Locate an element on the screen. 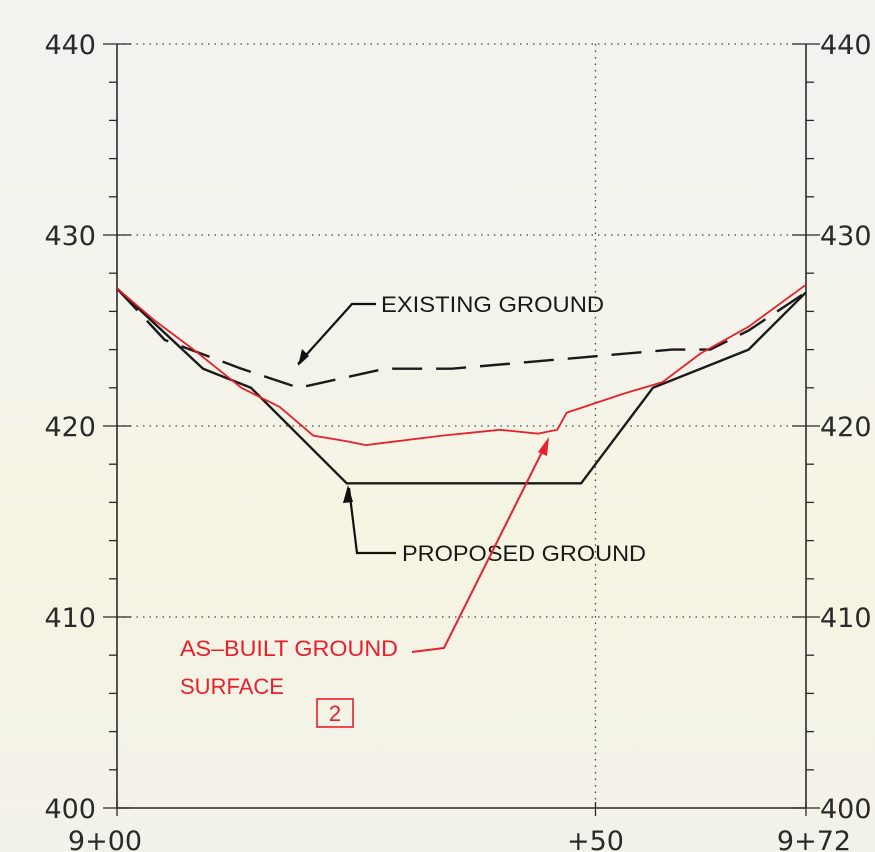  x-tick-label: 9+00 is located at coordinates (105, 839).